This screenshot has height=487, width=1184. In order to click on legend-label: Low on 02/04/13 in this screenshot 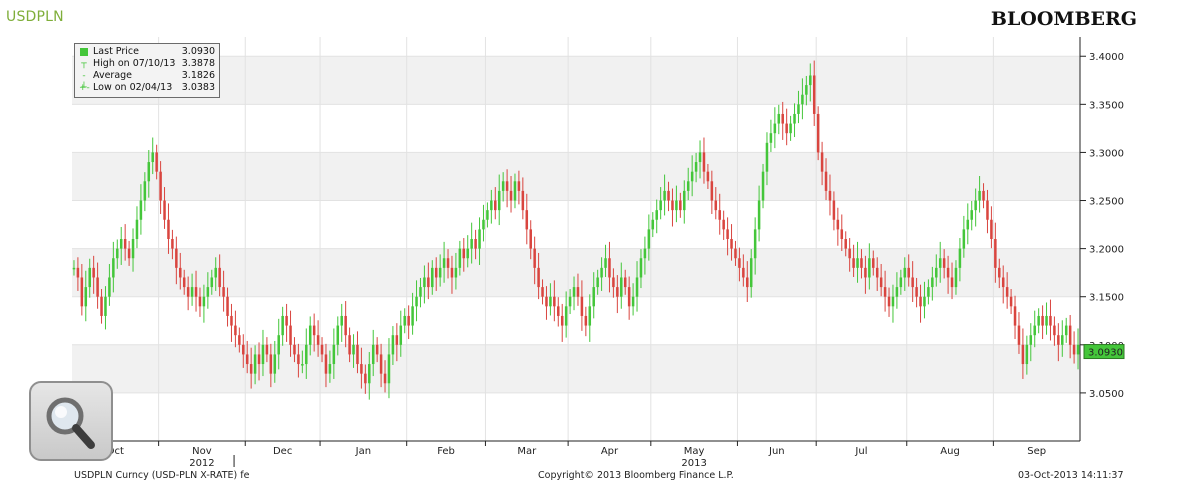, I will do `click(133, 87)`.